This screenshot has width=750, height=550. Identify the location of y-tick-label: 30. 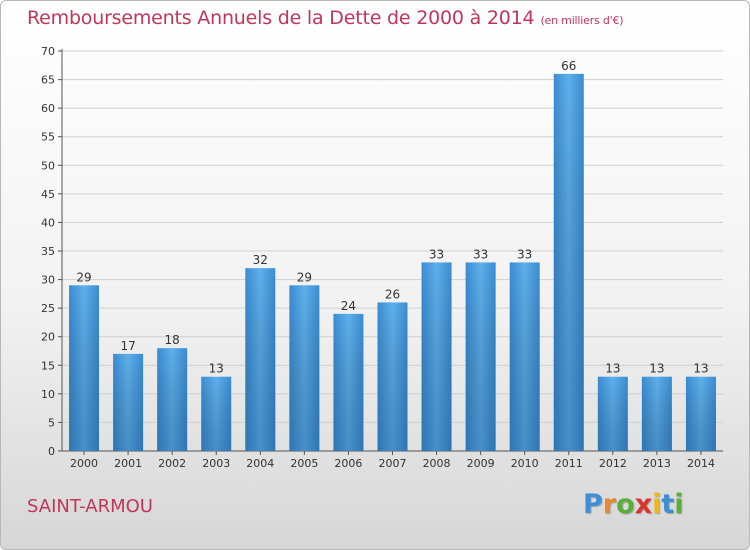
(48, 280).